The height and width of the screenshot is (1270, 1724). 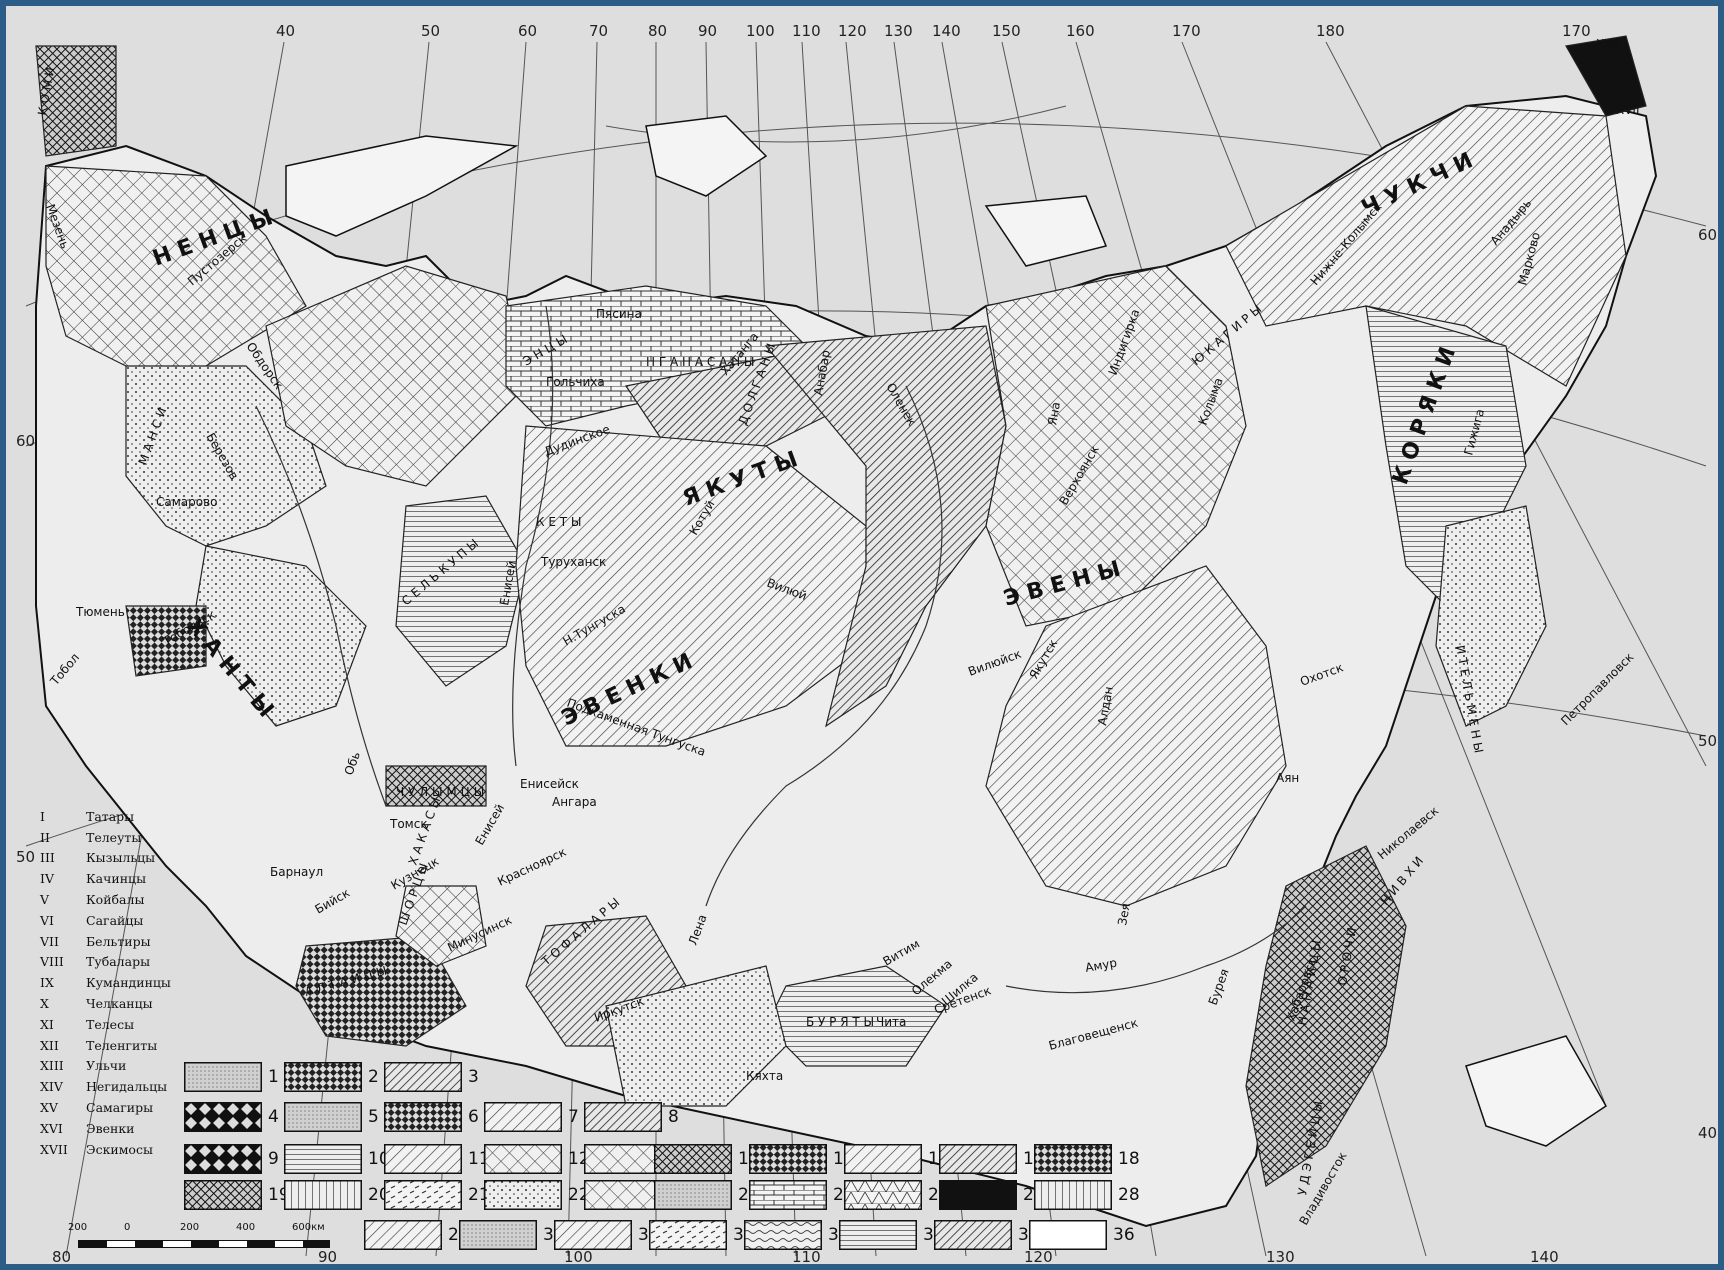 I want to click on place-label: Кяхта, so click(x=764, y=1076).